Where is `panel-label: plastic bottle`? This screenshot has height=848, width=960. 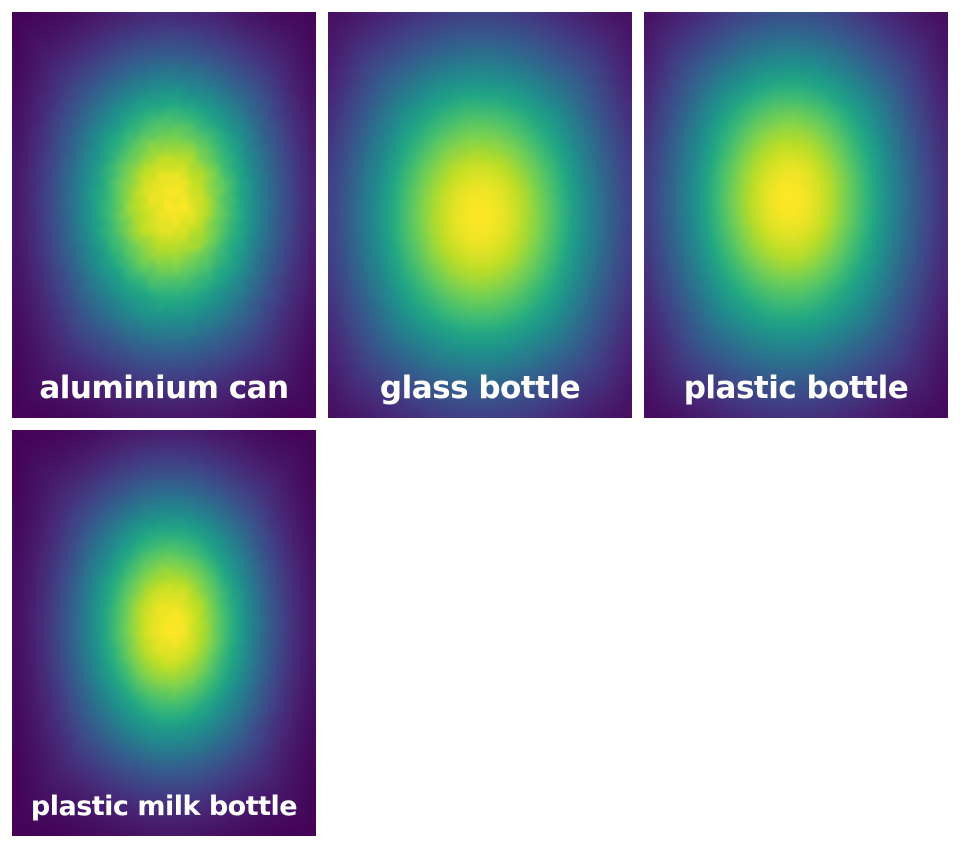
panel-label: plastic bottle is located at coordinates (796, 388).